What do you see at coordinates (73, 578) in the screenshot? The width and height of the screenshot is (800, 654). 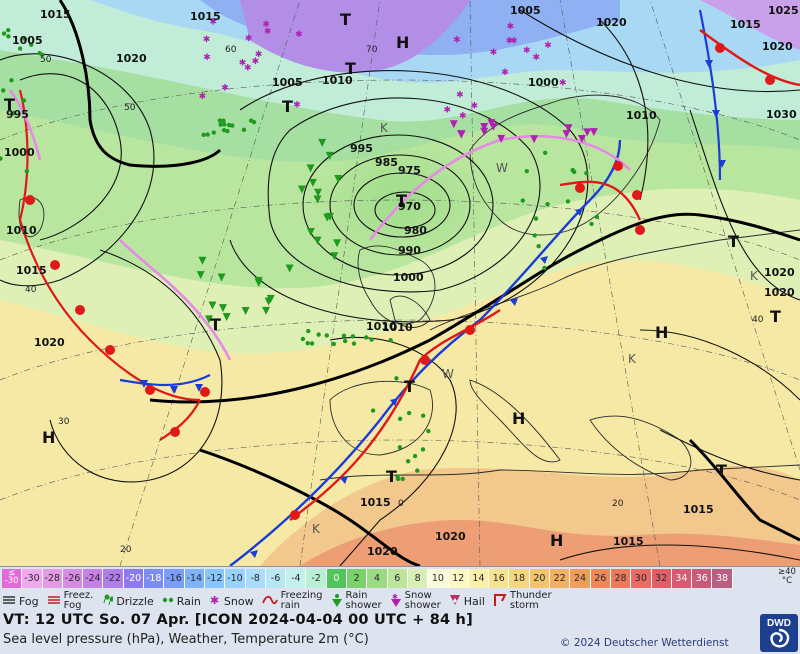 I see `scale-cell: -26` at bounding box center [73, 578].